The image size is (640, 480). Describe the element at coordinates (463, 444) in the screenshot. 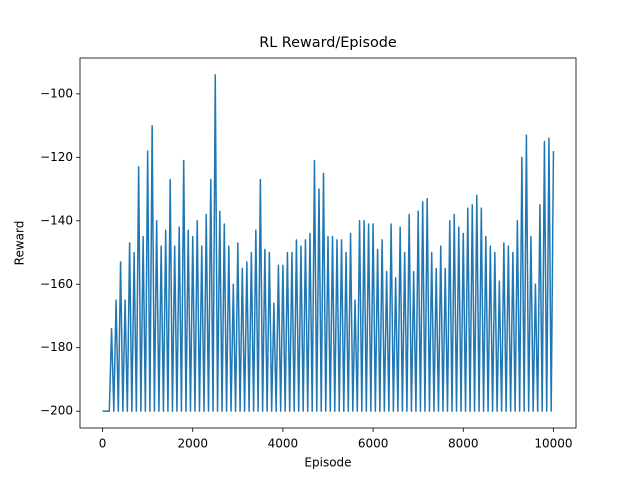

I see `x-tick-label: 8000` at that location.